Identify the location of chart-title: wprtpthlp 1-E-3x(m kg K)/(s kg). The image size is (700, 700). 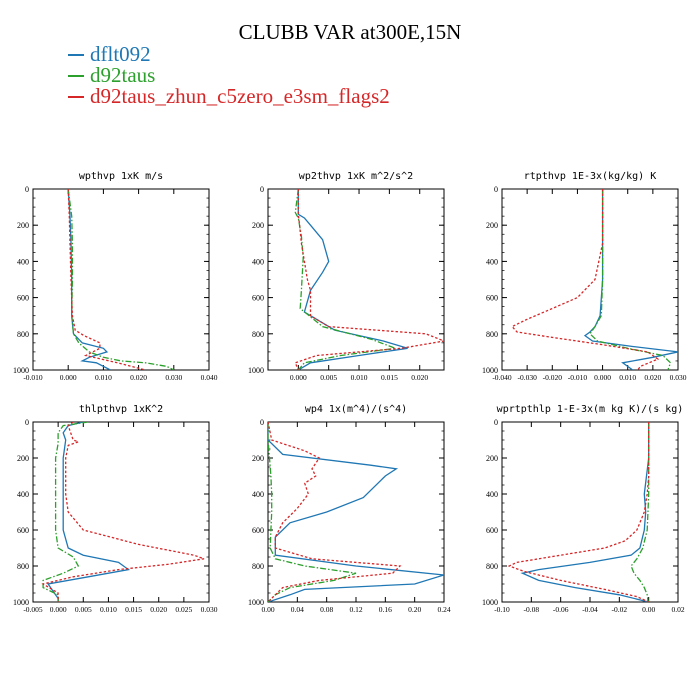
(590, 409).